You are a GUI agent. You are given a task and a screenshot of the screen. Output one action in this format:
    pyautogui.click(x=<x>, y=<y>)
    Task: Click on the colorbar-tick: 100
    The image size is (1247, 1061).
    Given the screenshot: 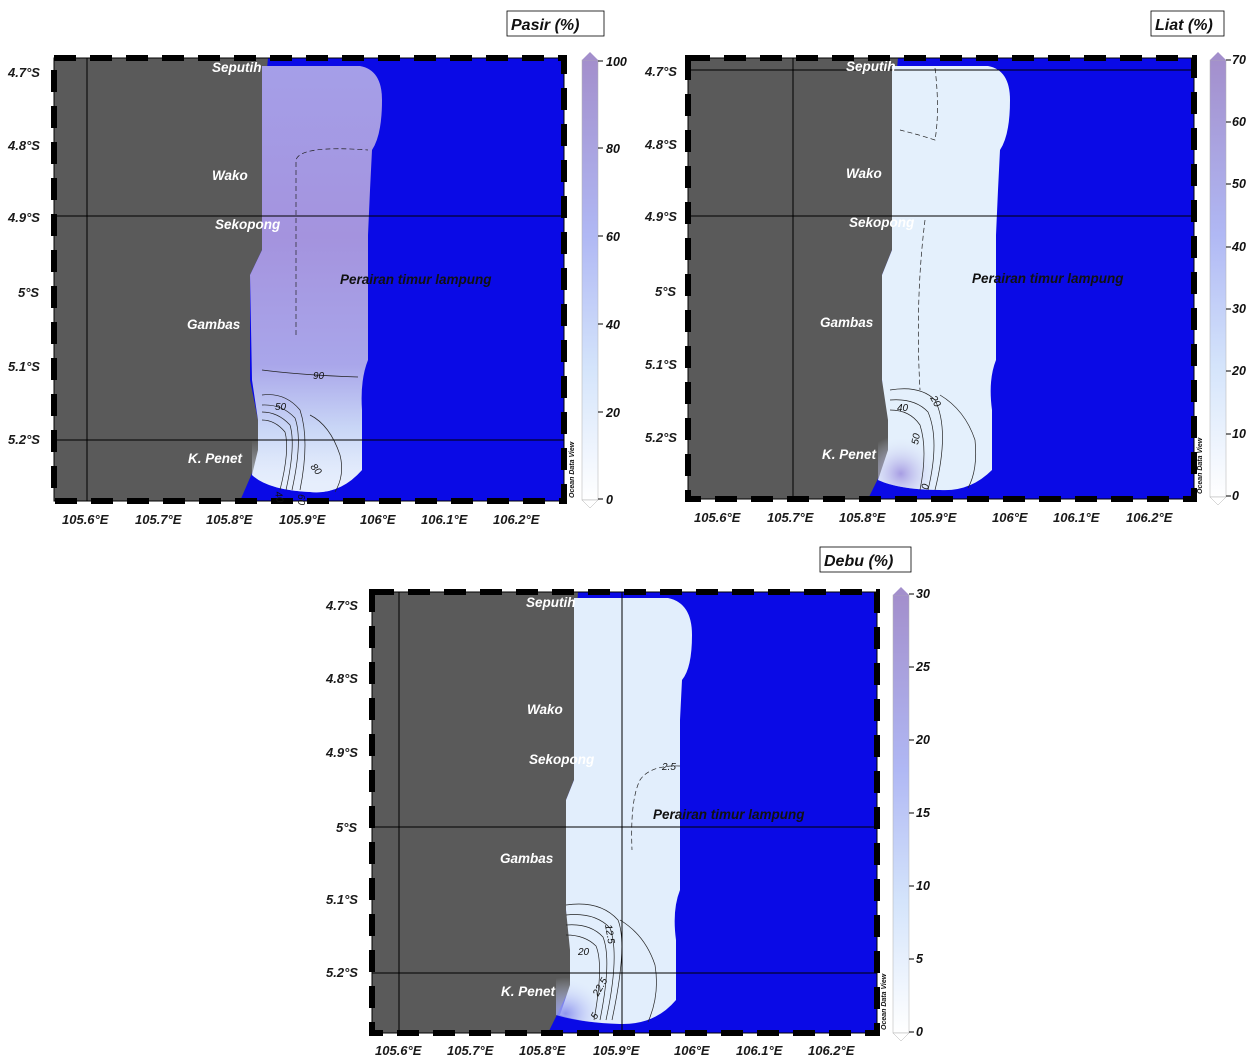 What is the action you would take?
    pyautogui.click(x=616, y=62)
    